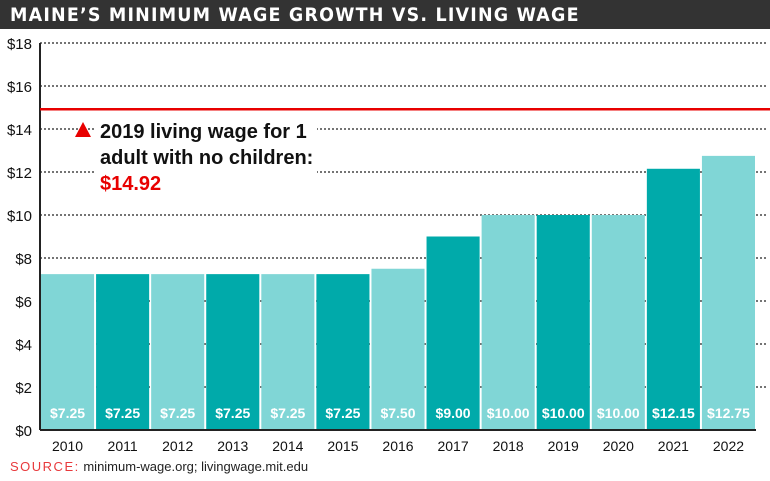 This screenshot has height=481, width=770. Describe the element at coordinates (452, 446) in the screenshot. I see `x-tick-label: 2017` at that location.